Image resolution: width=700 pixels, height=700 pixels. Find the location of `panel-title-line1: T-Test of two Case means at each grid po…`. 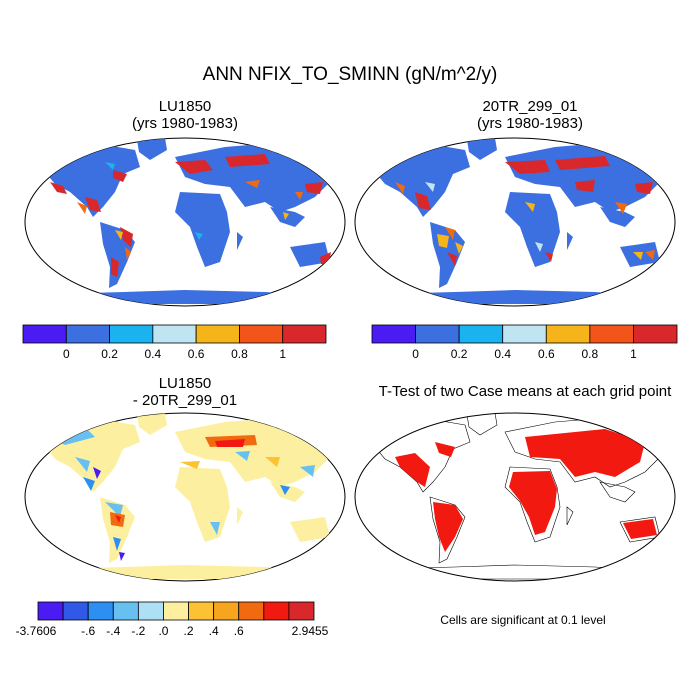

panel-title-line1: T-Test of two Case means at each grid po… is located at coordinates (525, 391).